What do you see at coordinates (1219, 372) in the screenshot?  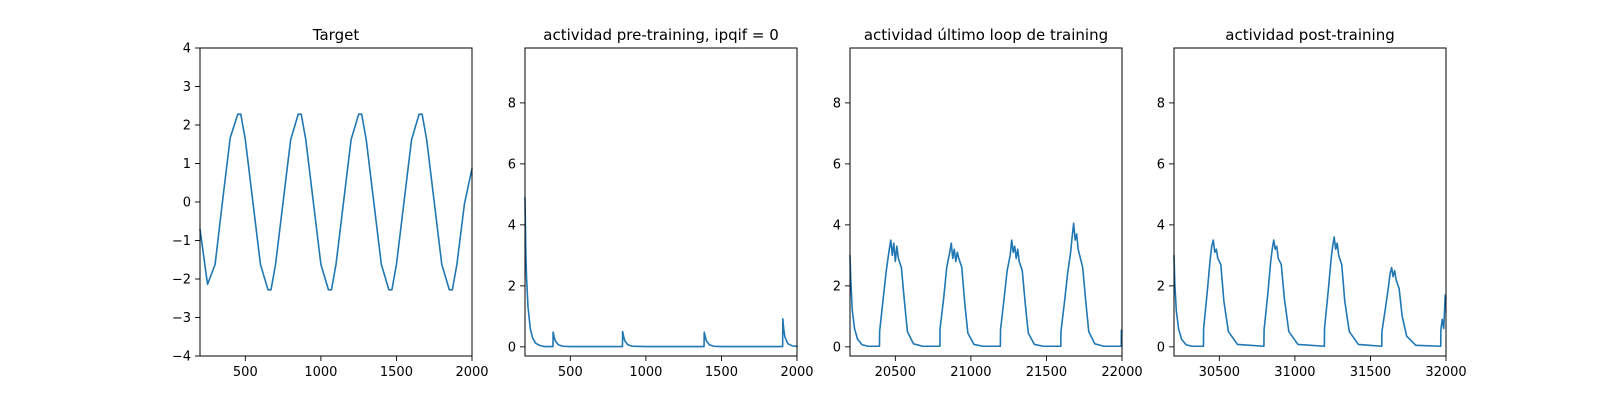 I see `x-tick-label: 30500` at bounding box center [1219, 372].